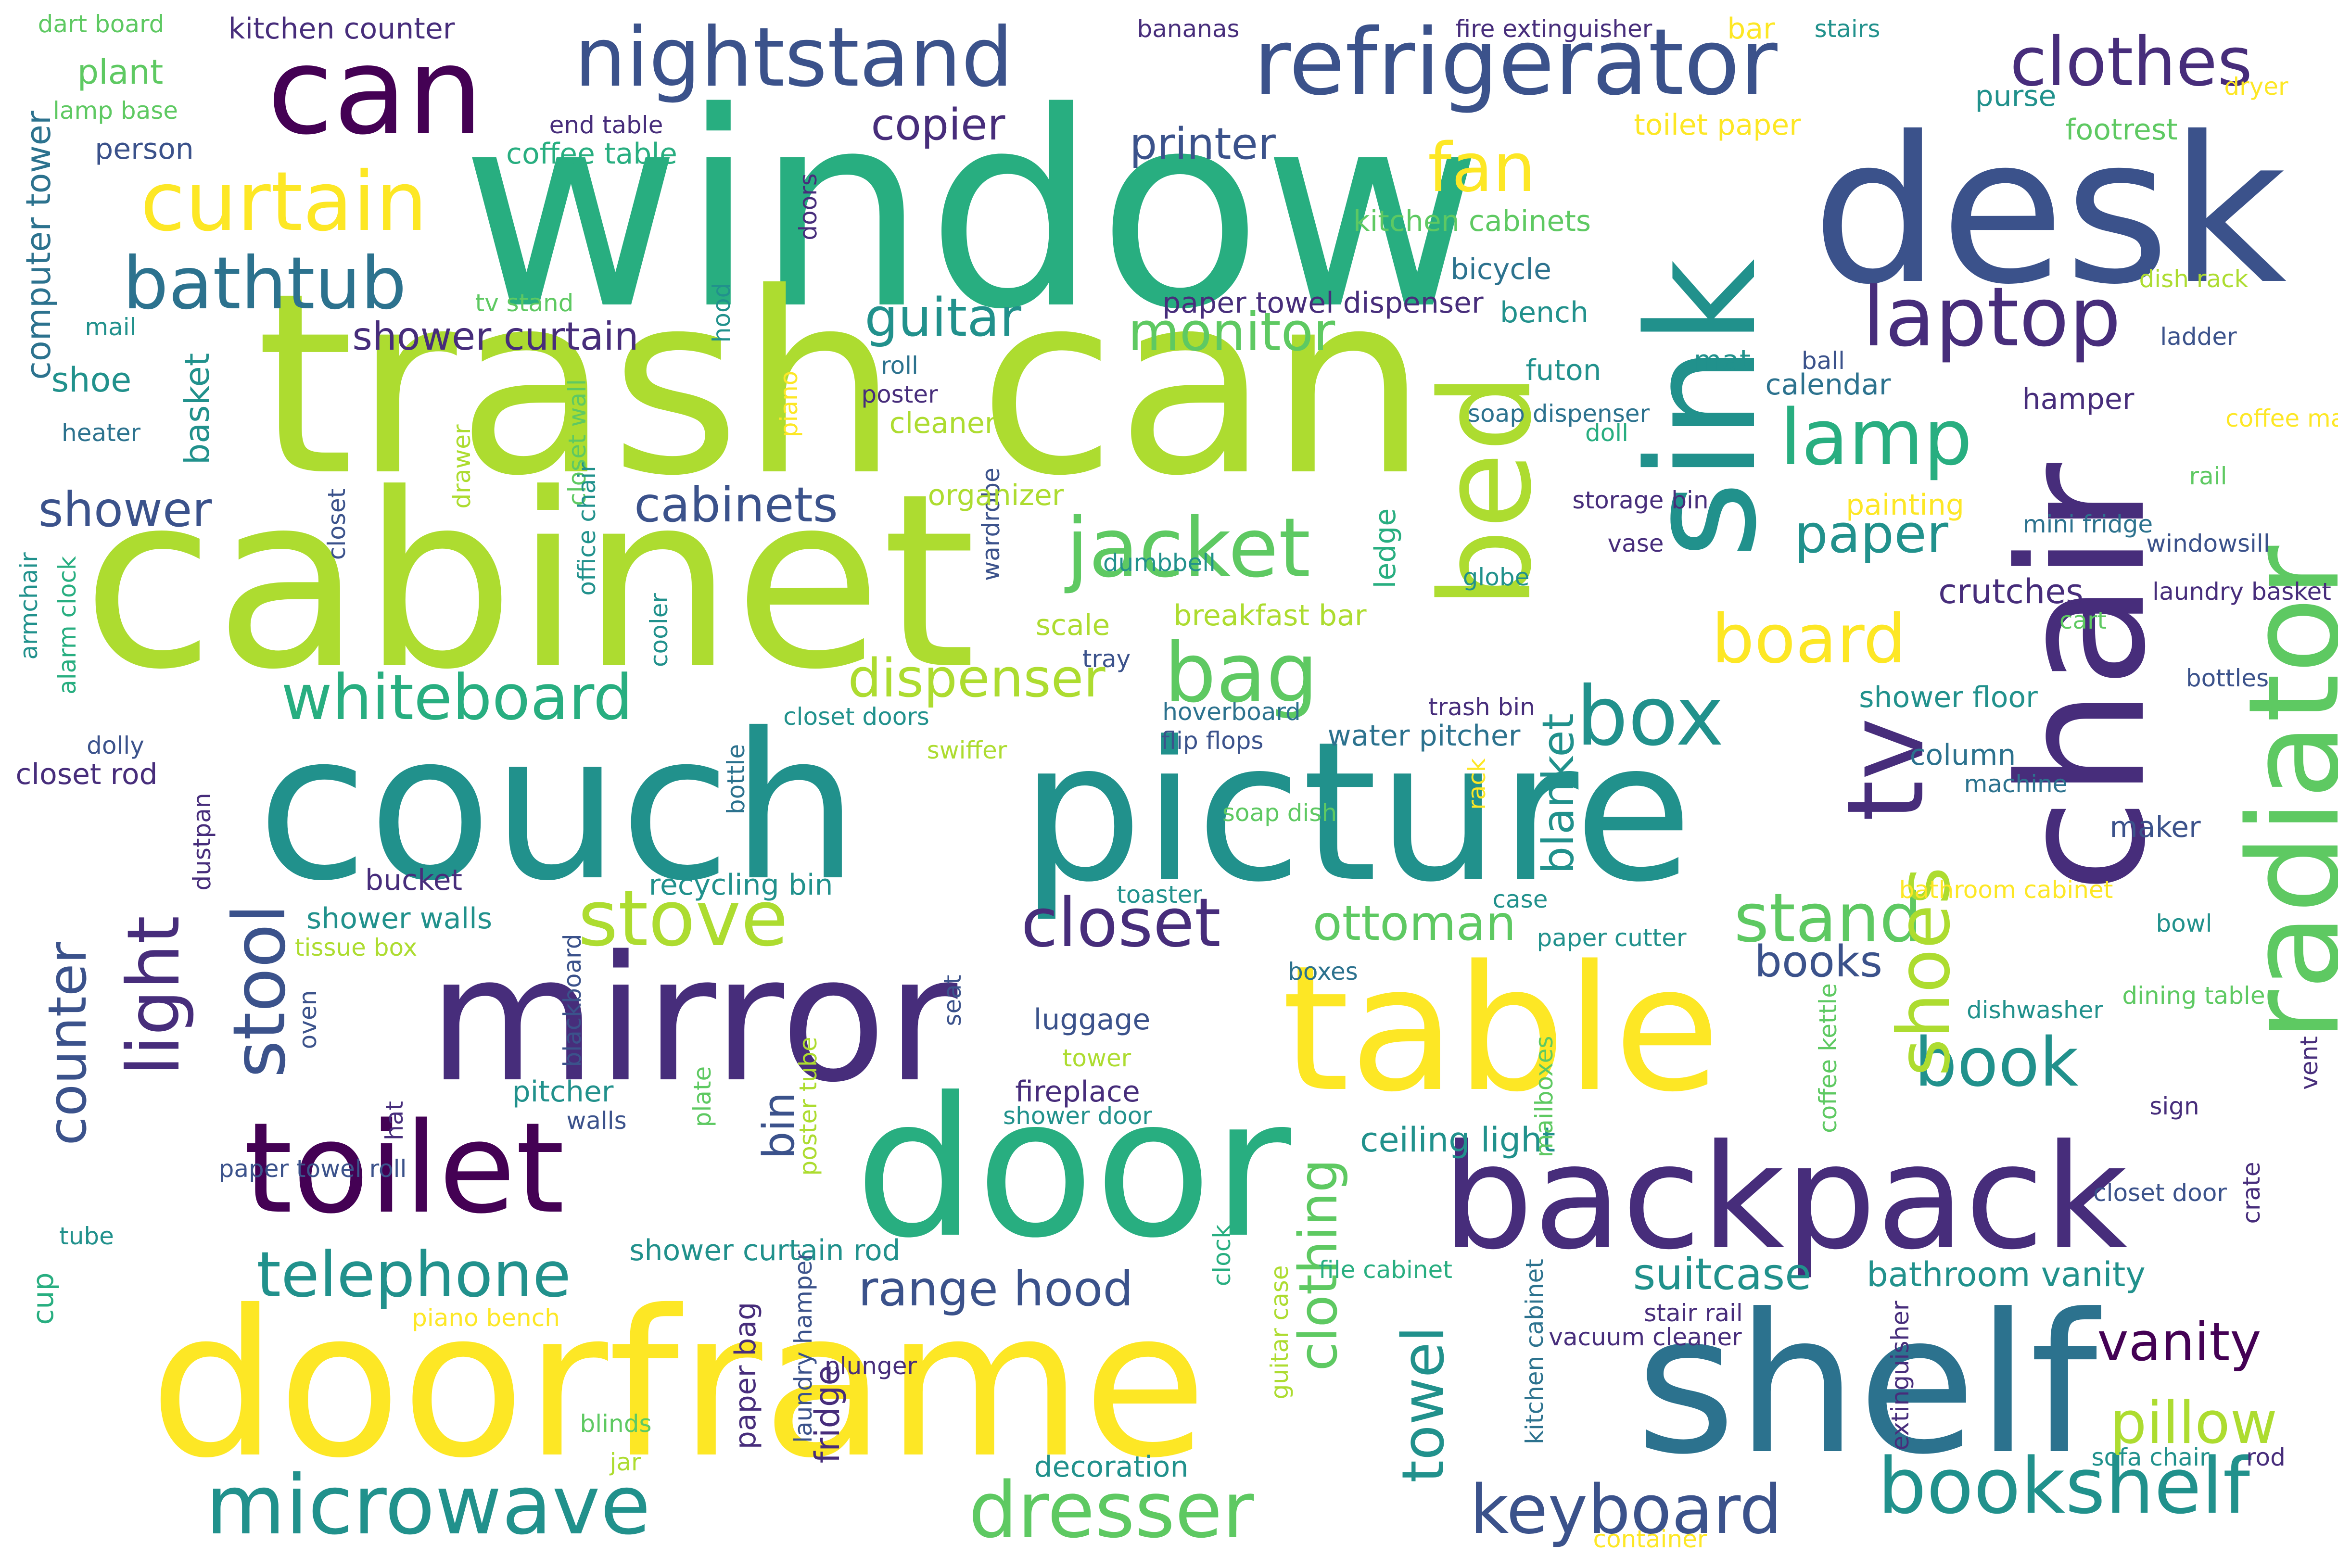 The width and height of the screenshot is (2338, 1568). Describe the element at coordinates (495, 336) in the screenshot. I see `word-shower-curtain: shower curtain` at that location.